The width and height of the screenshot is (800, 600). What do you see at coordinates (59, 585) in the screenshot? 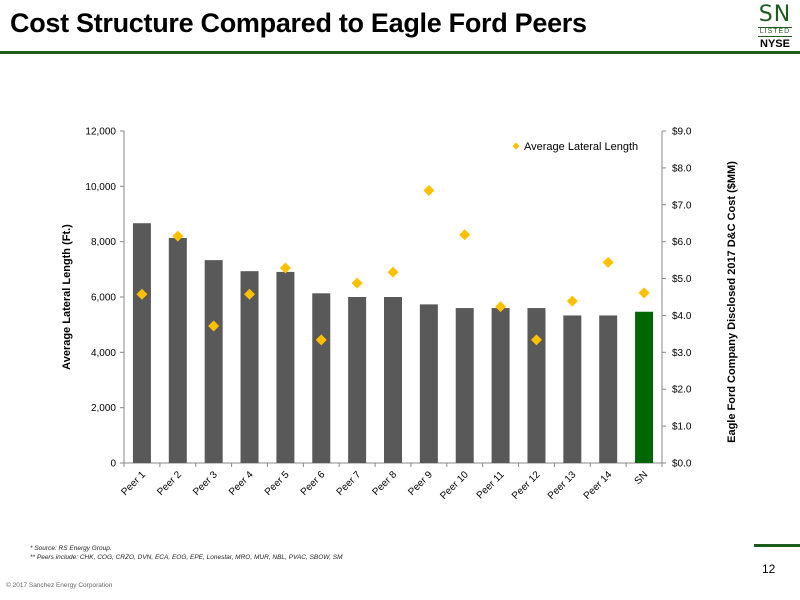
I see `copyright: © 2017 Sanchez Energy Corporation` at bounding box center [59, 585].